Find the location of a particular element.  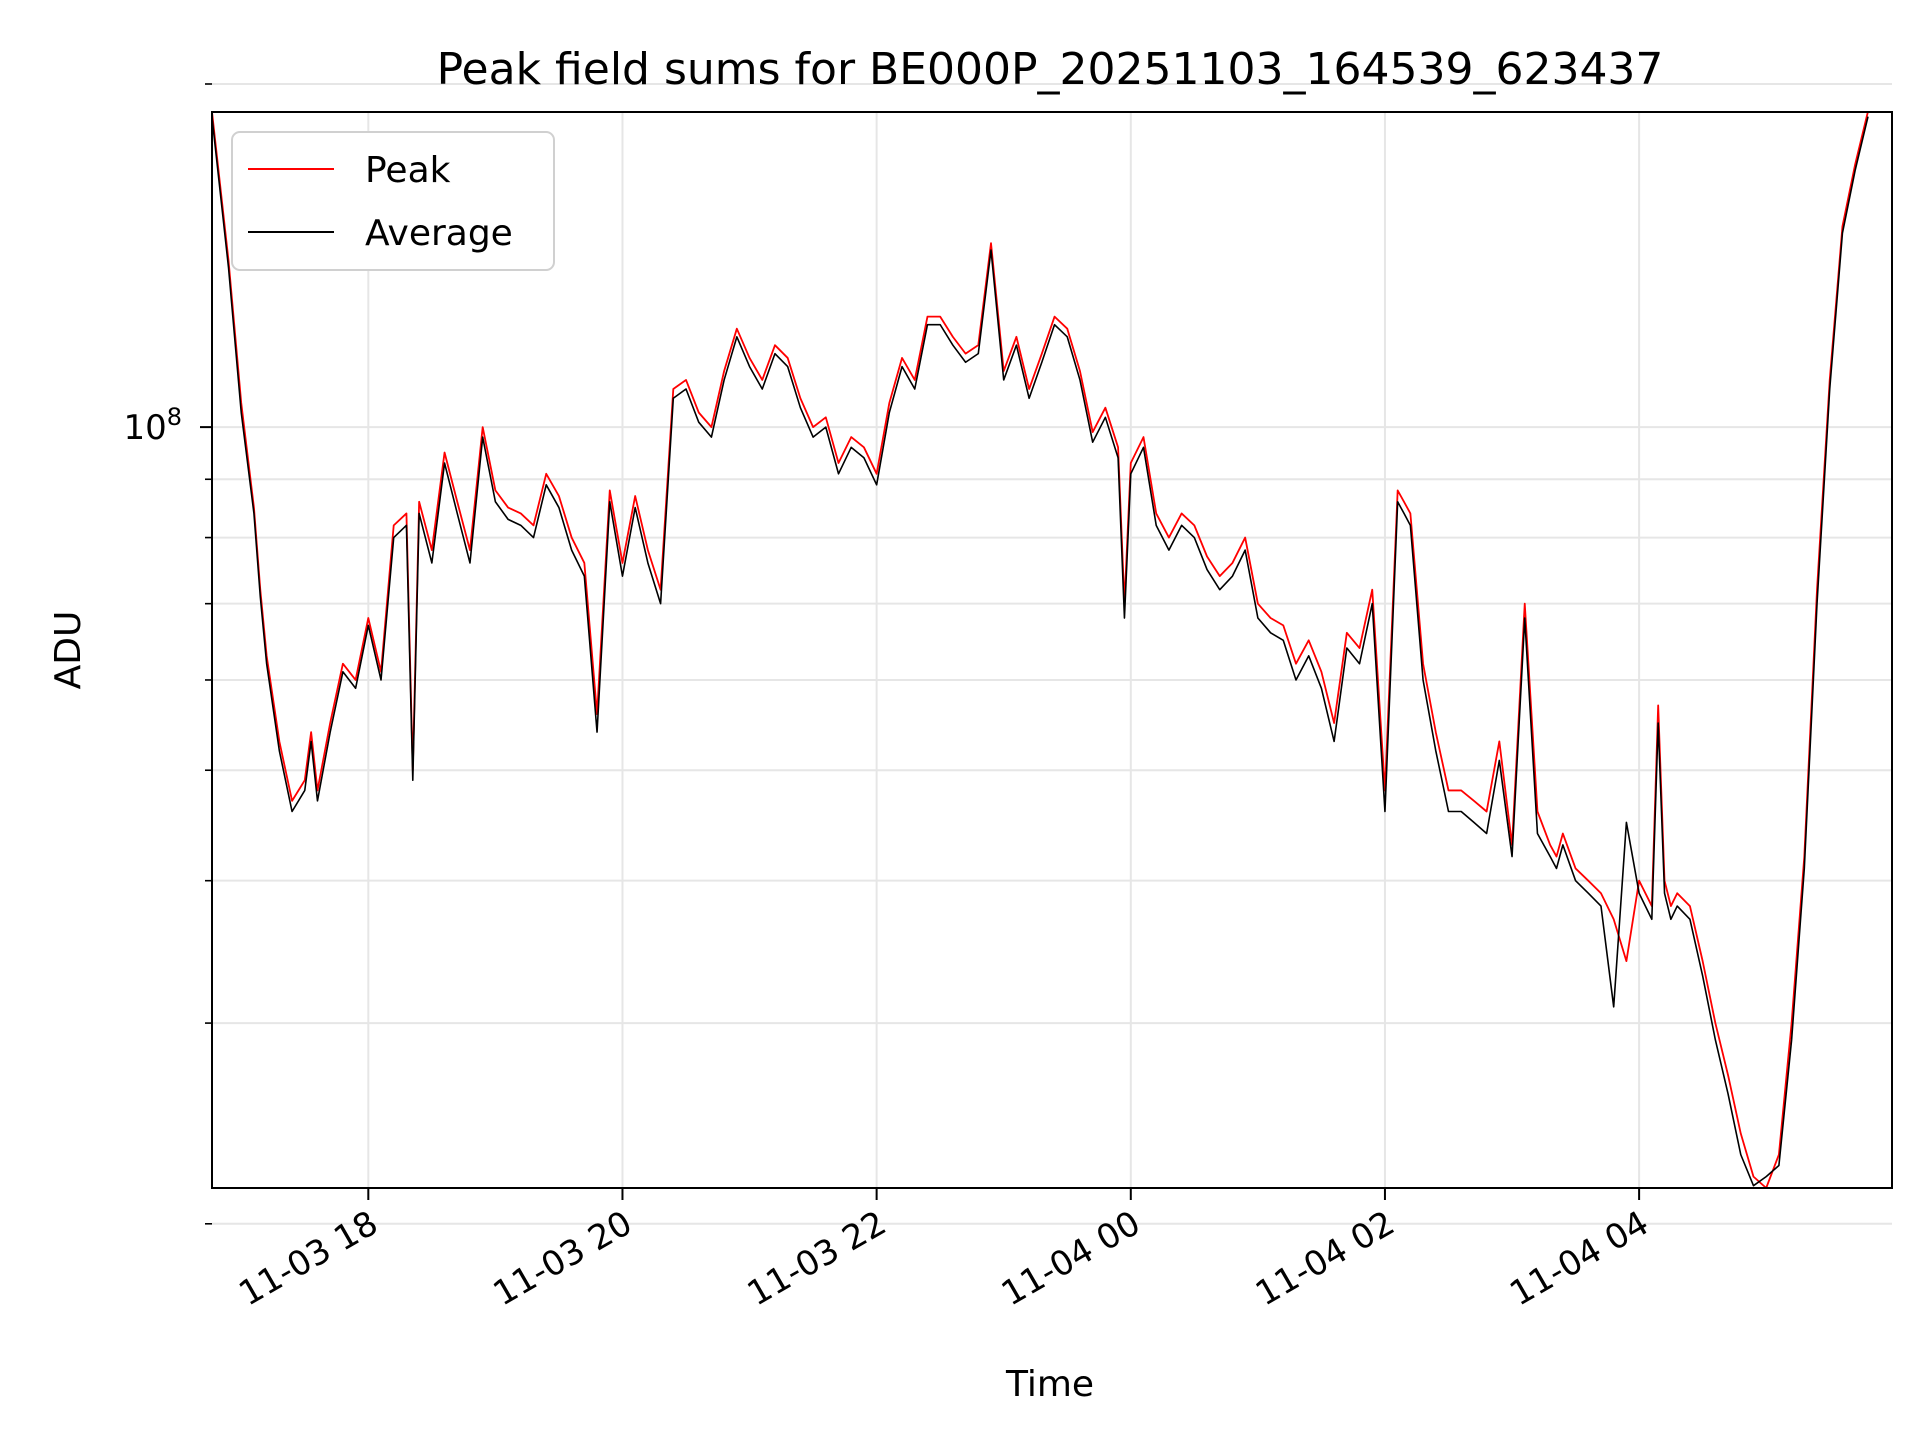

y-tick-label-base-0: 10 is located at coordinates (144, 428).